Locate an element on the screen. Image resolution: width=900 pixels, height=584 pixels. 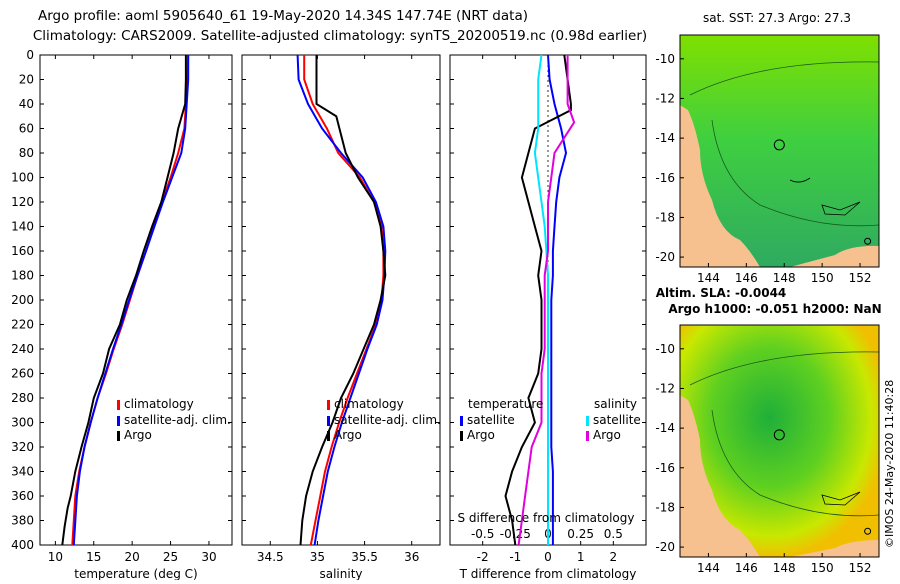
depth-tick-label: 140 is located at coordinates (22, 227).